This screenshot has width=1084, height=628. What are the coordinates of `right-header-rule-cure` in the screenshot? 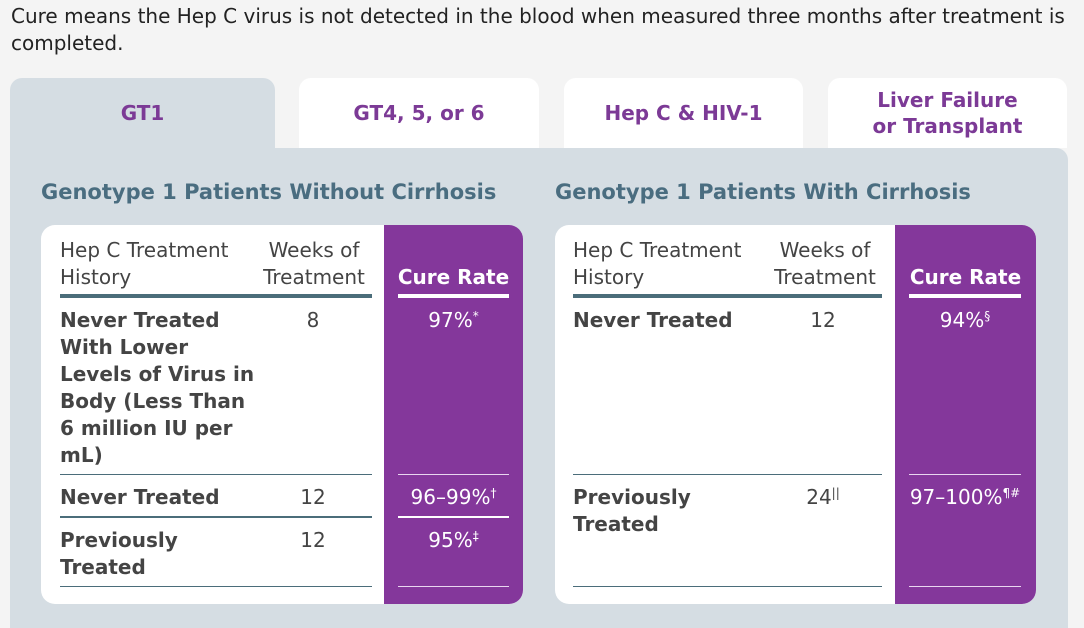 It's located at (965, 296).